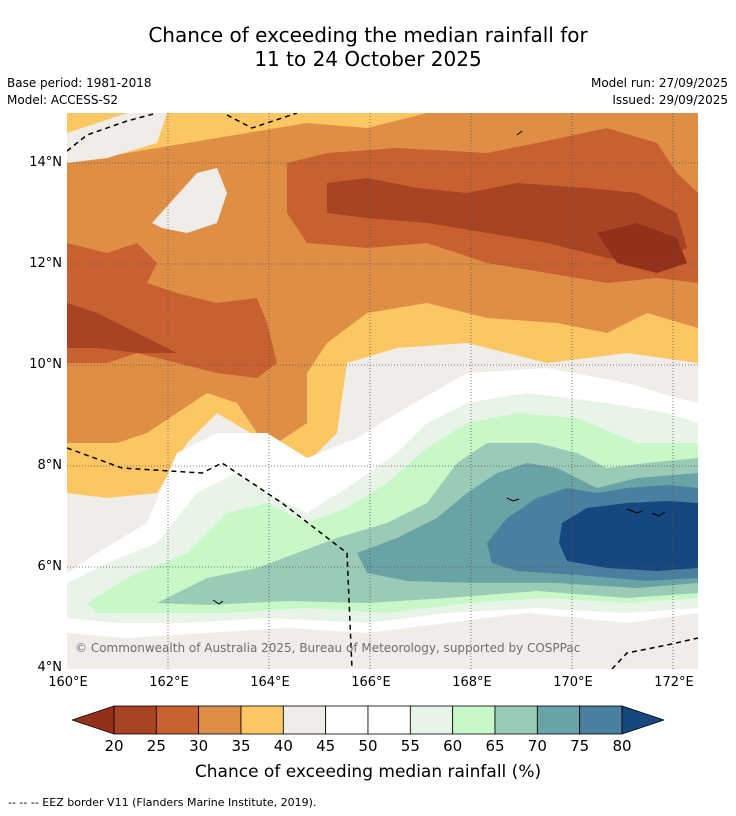 This screenshot has height=816, width=736. Describe the element at coordinates (114, 746) in the screenshot. I see `colorbar-tick-label: 20` at that location.